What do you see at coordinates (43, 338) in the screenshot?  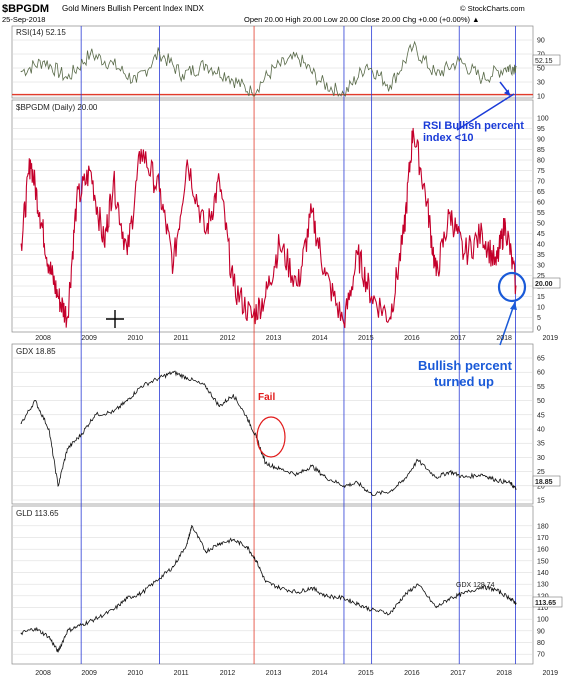 I see `x-tick-mid-0: 2008` at bounding box center [43, 338].